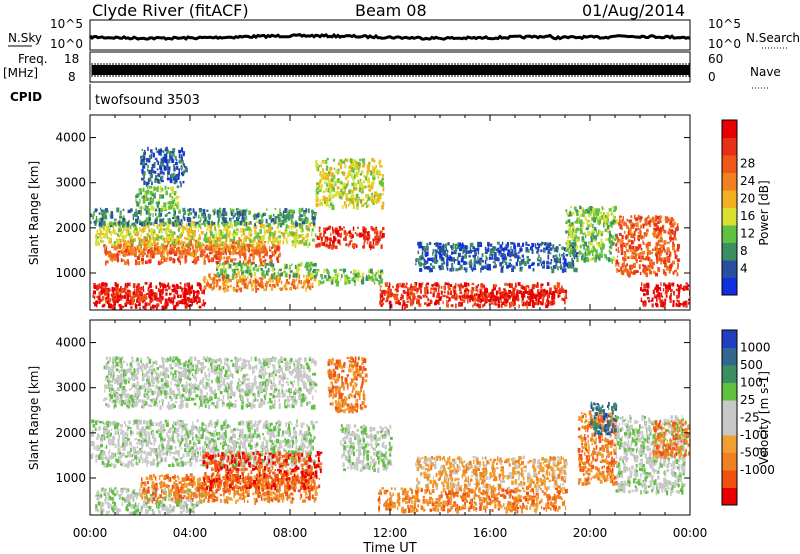 Image resolution: width=800 pixels, height=554 pixels. I want to click on freq-right-tick-bottom: 0, so click(712, 77).